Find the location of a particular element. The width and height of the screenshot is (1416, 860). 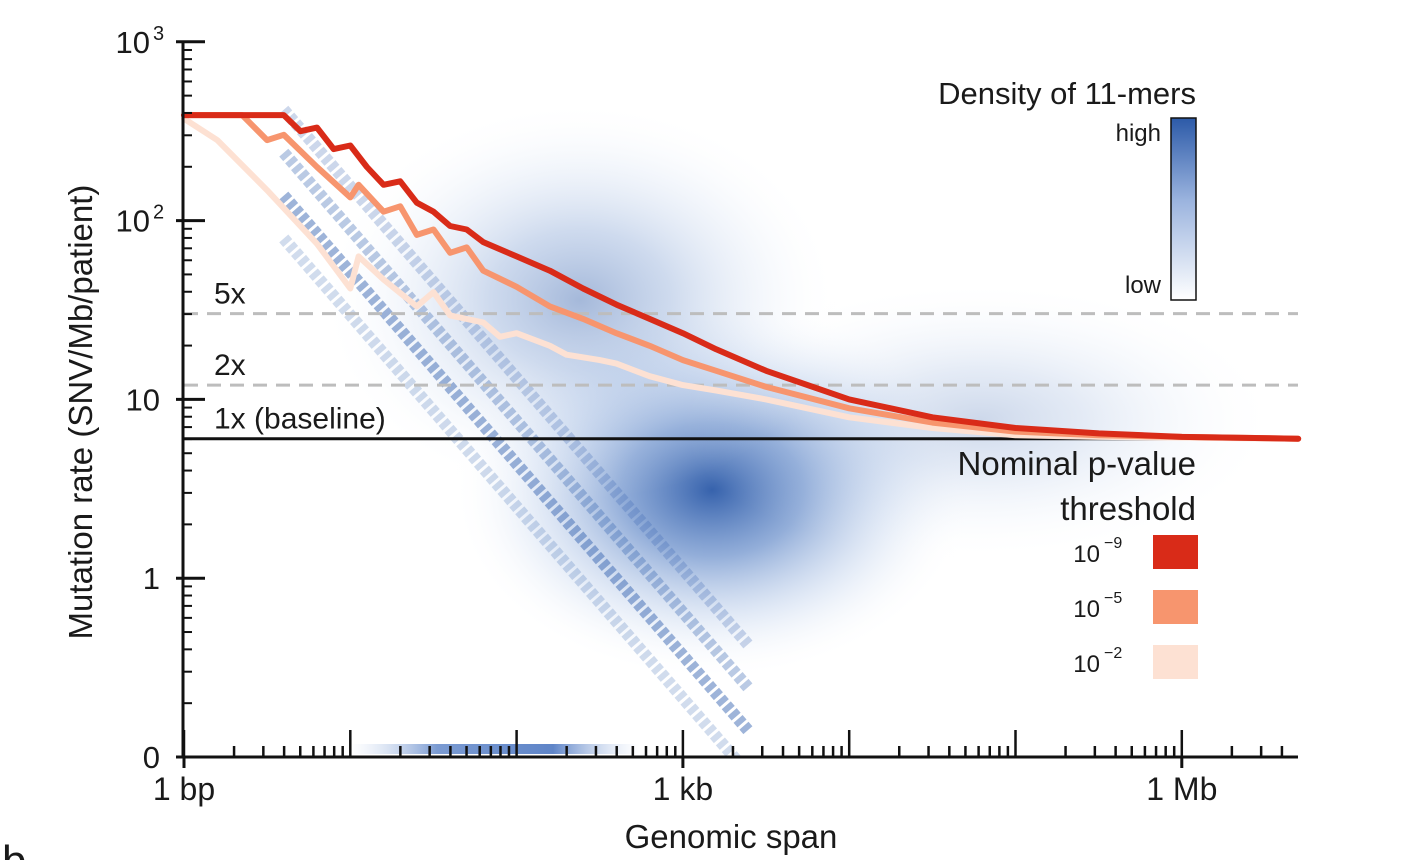

legend-label-exponent: −5 is located at coordinates (1113, 598).